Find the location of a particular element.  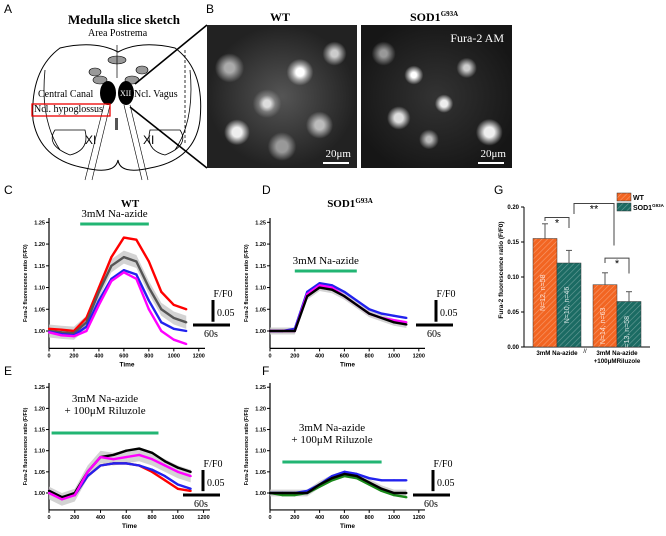

y-tick-label-f: 1.05 is located at coordinates (260, 473).